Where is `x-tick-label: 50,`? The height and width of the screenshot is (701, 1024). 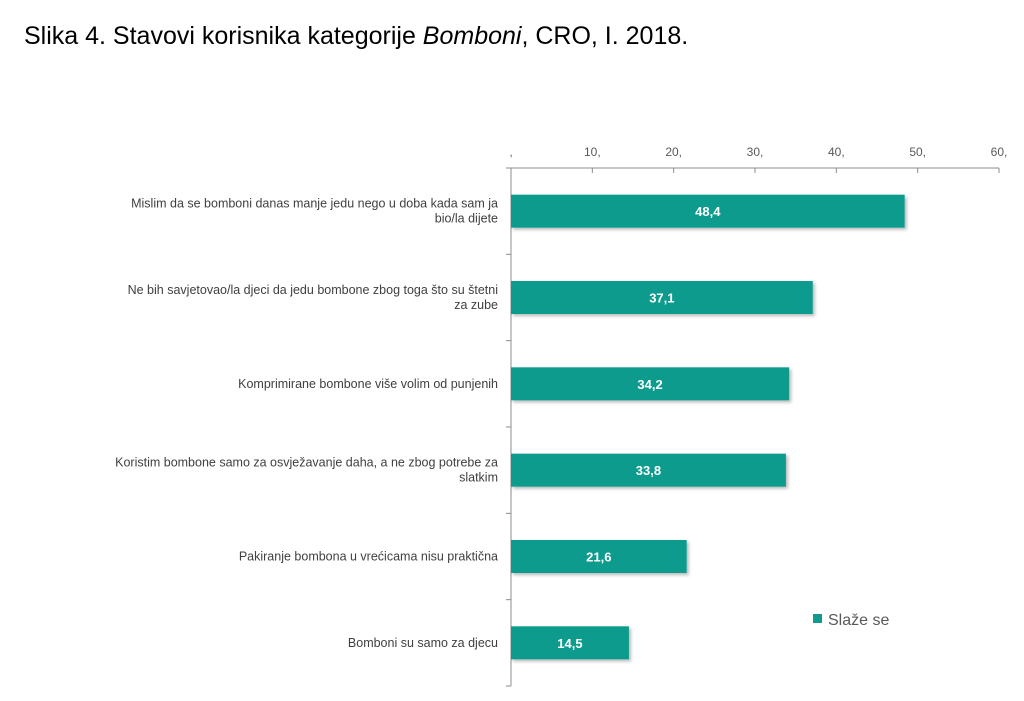
x-tick-label: 50, is located at coordinates (917, 152).